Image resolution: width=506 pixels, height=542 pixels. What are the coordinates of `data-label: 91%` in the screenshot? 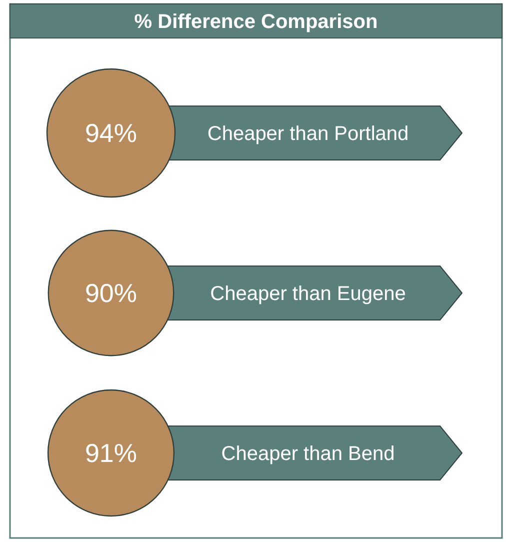 It's located at (111, 453).